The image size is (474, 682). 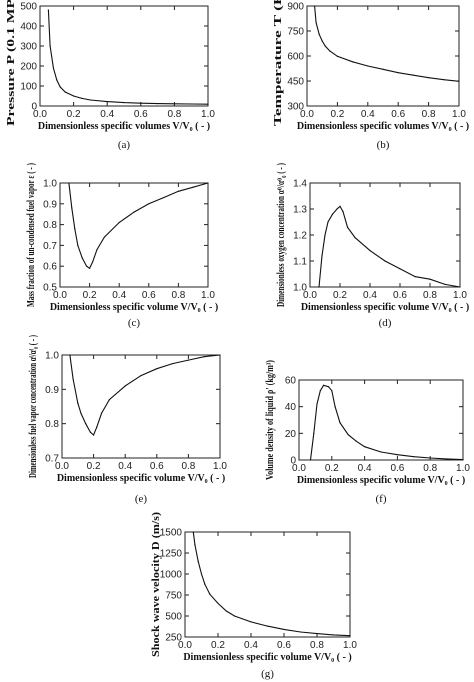 What do you see at coordinates (156, 584) in the screenshot?
I see `y-axis-label: Shock wave velocity D (m/s)` at bounding box center [156, 584].